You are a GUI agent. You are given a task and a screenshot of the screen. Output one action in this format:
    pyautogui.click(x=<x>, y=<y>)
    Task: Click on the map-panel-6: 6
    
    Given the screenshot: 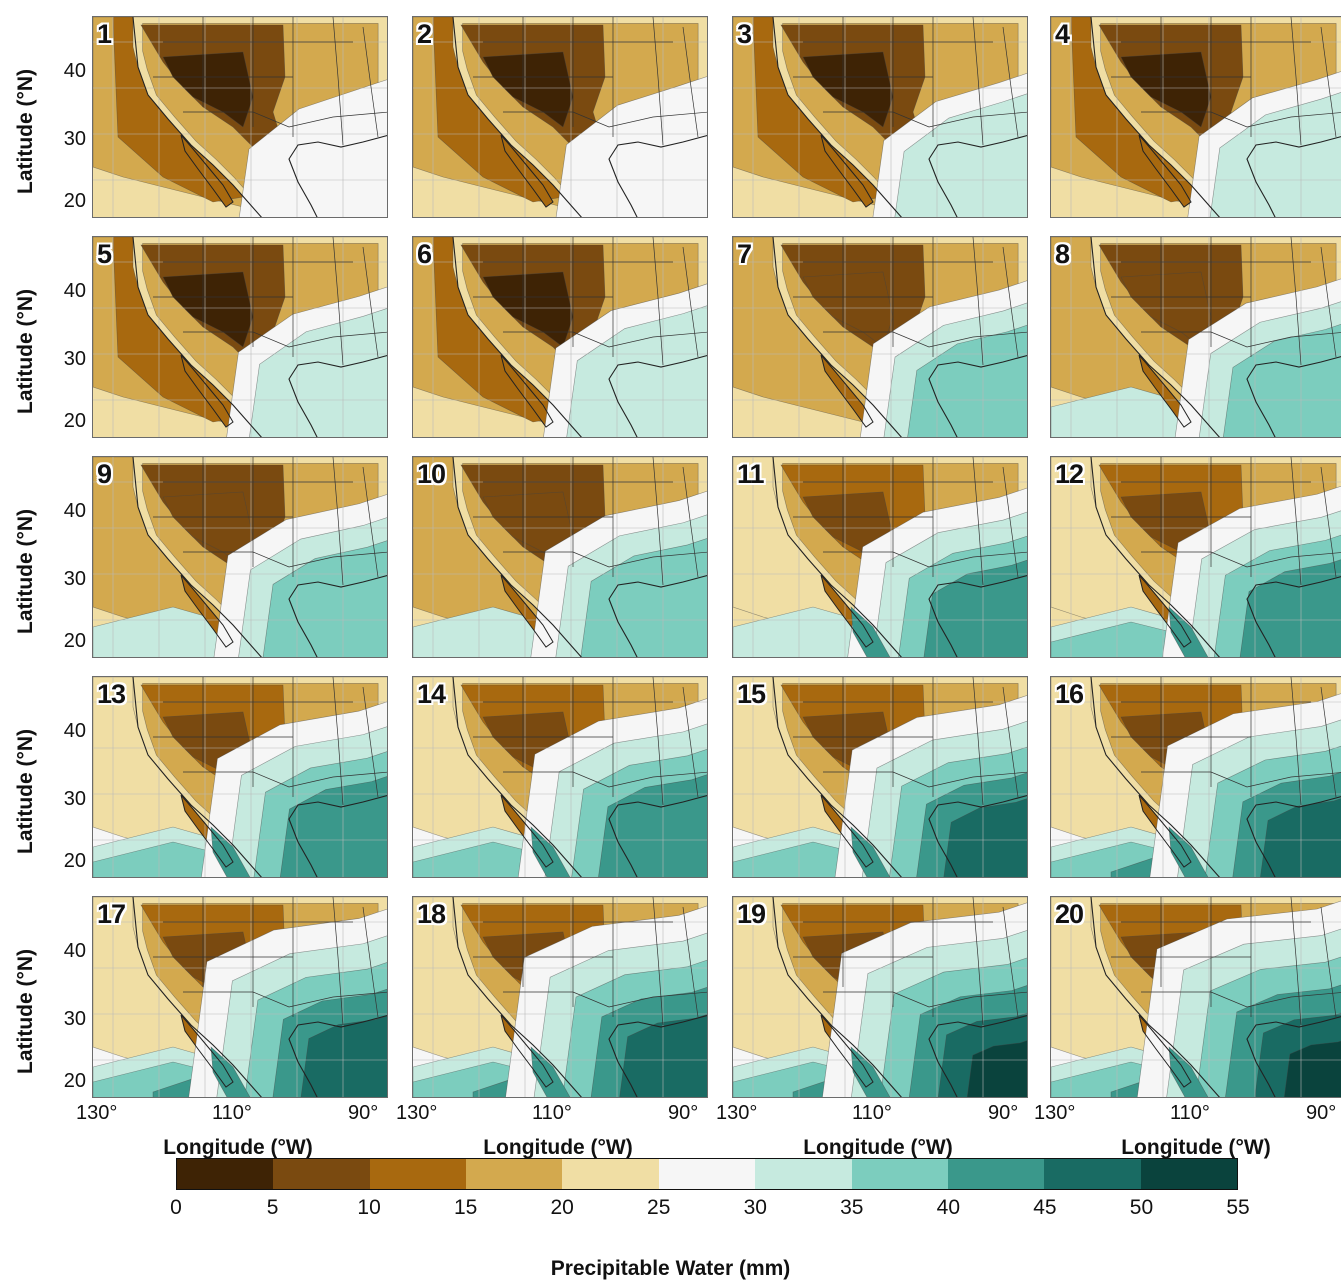 What is the action you would take?
    pyautogui.click(x=560, y=337)
    